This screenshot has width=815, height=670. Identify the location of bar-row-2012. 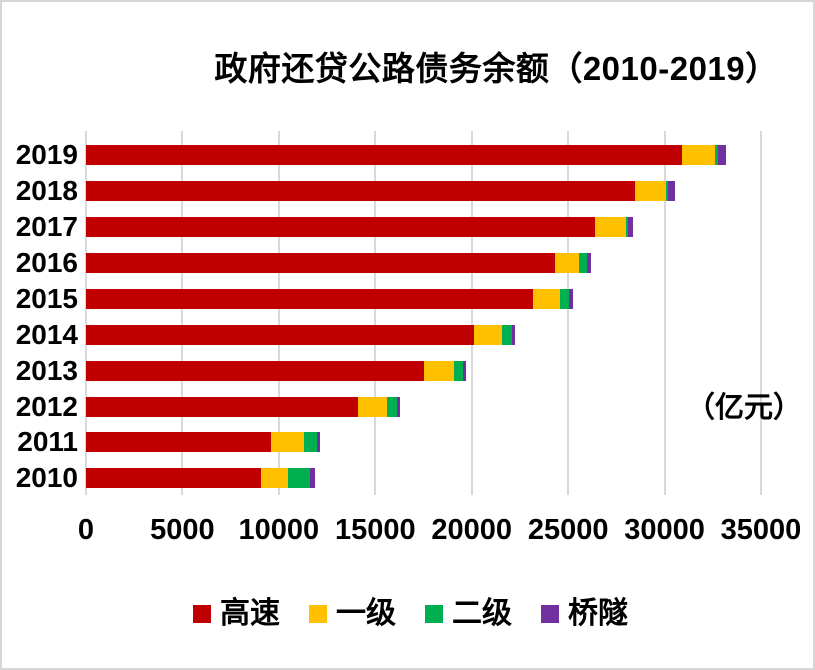
(243, 406).